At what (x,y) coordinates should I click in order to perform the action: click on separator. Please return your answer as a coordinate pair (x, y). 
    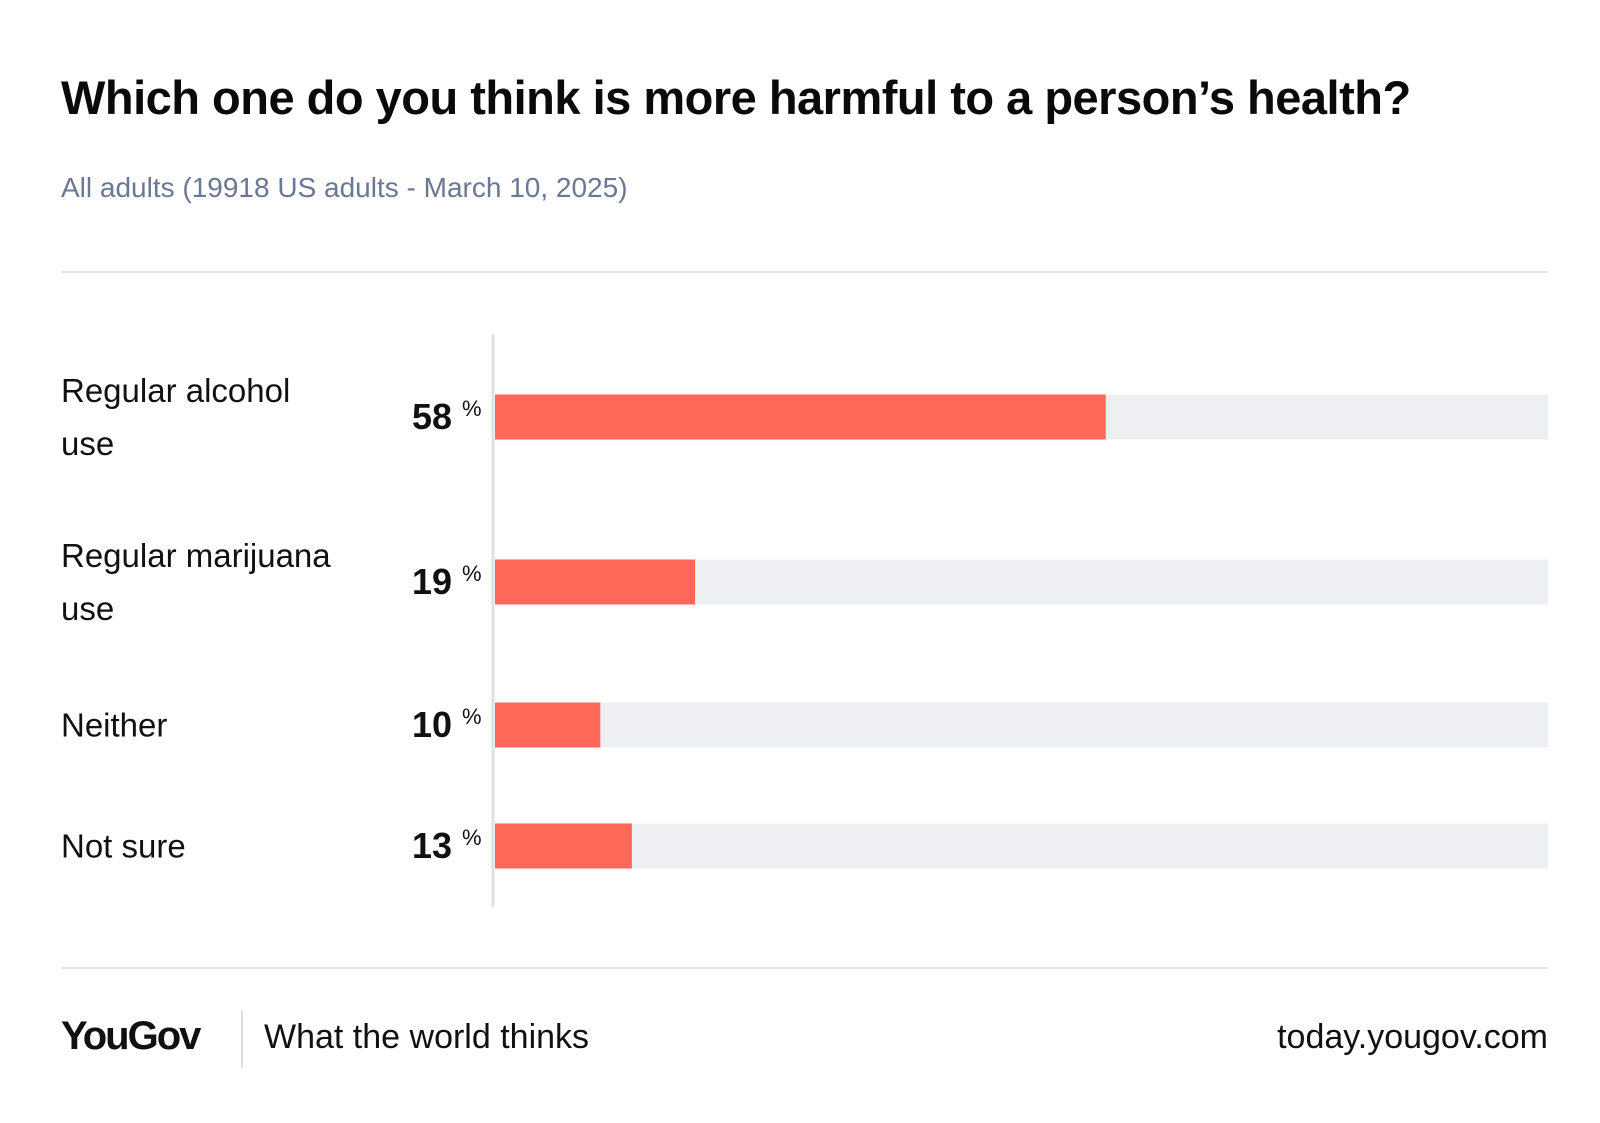
    Looking at the image, I should click on (242, 1039).